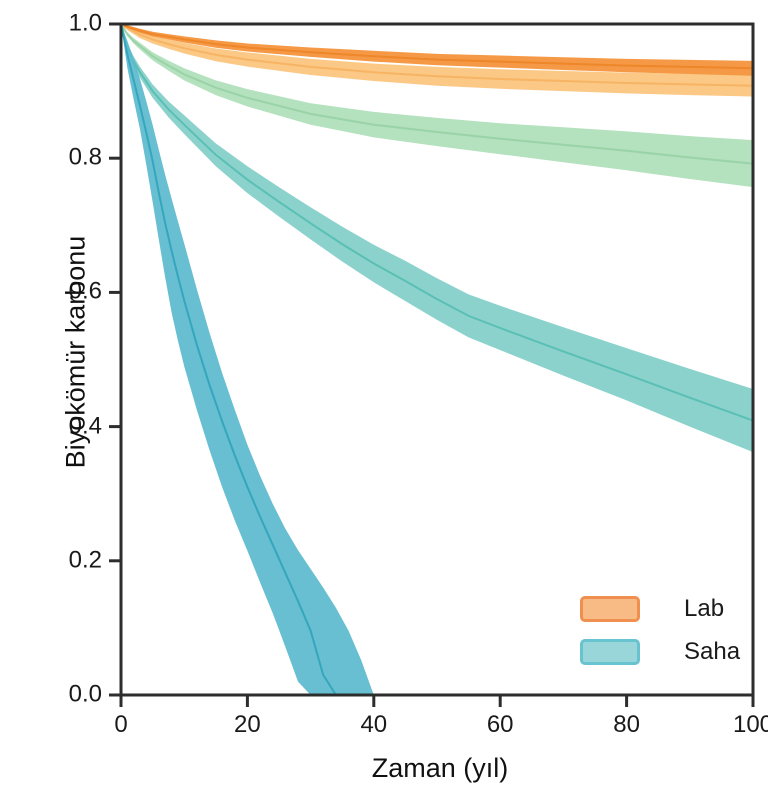 The width and height of the screenshot is (768, 798). I want to click on lab-swatch, so click(610, 609).